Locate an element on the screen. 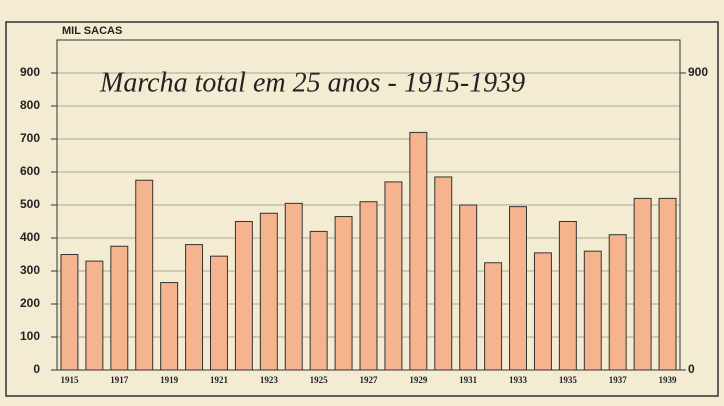 This screenshot has height=406, width=724. x-tick-label: 1919 is located at coordinates (169, 380).